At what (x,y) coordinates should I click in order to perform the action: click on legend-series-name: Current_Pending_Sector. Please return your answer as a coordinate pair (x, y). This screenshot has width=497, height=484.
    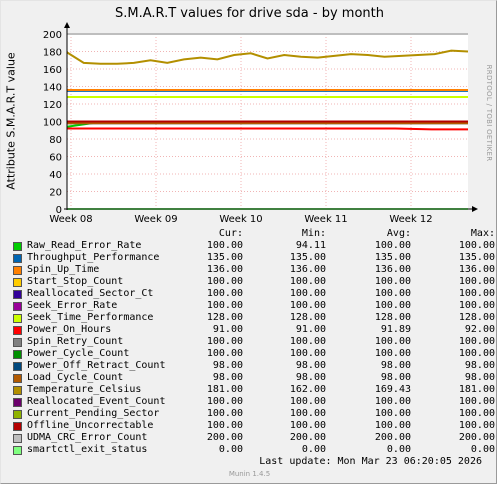
    Looking at the image, I should click on (93, 413).